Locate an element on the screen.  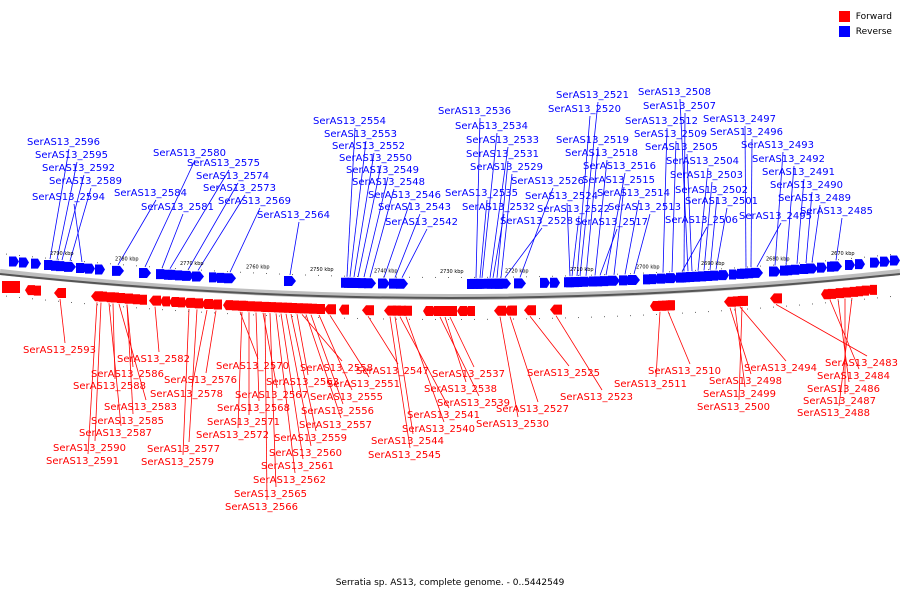
reverse-gene-label: SerAS13_2506 is located at coordinates (701, 220).